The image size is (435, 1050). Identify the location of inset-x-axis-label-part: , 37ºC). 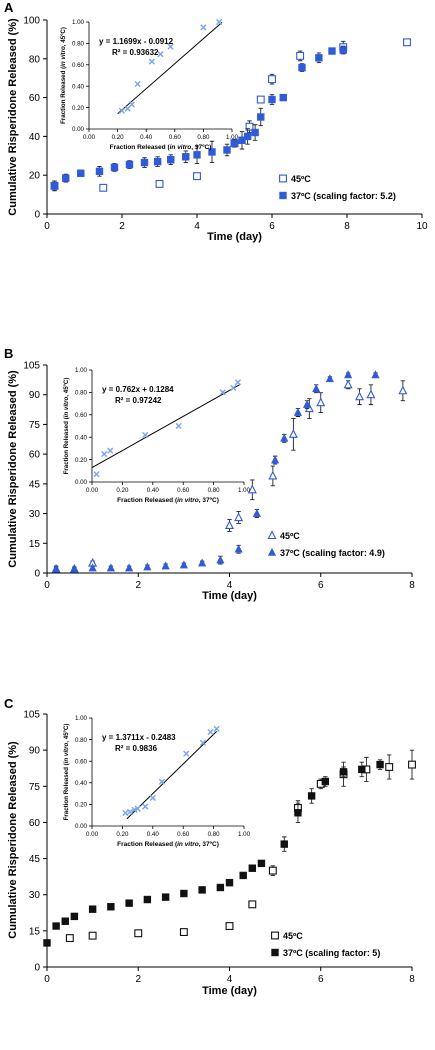
(201, 147).